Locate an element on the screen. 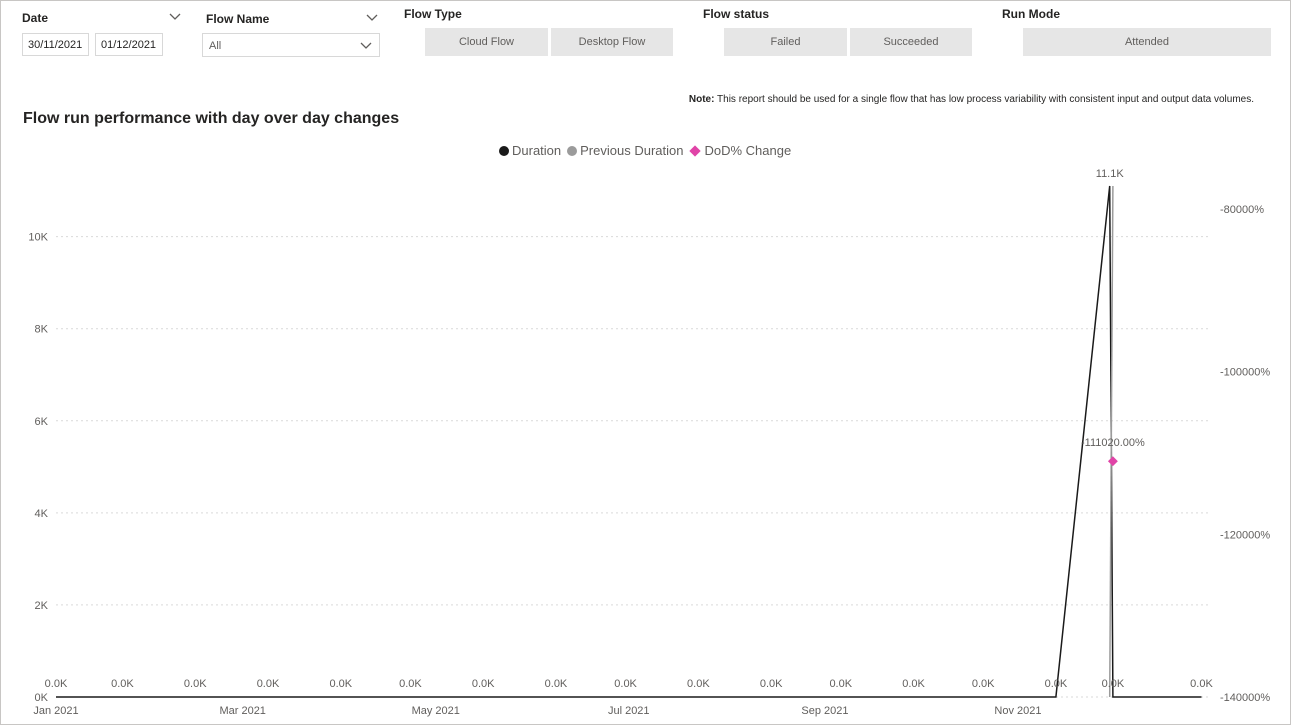 The width and height of the screenshot is (1291, 725). flow-name-slicer-chevron-icon is located at coordinates (372, 18).